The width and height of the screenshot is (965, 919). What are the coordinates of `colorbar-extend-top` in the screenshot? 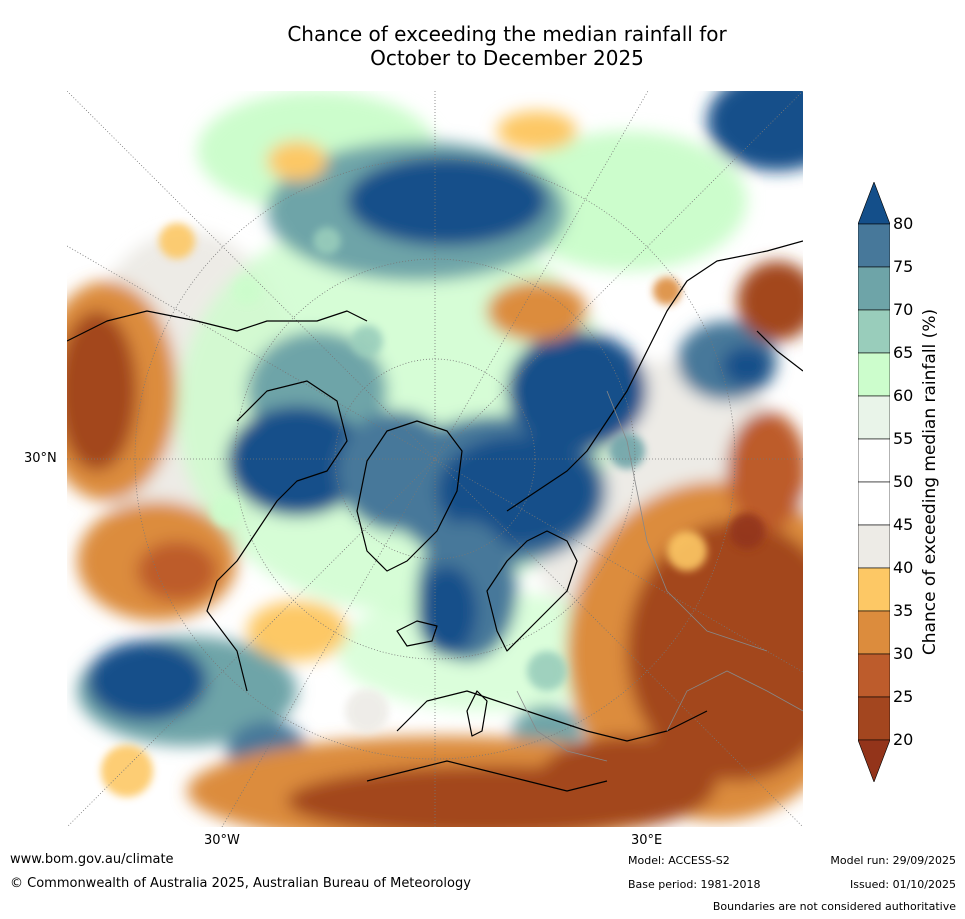 It's located at (874, 203).